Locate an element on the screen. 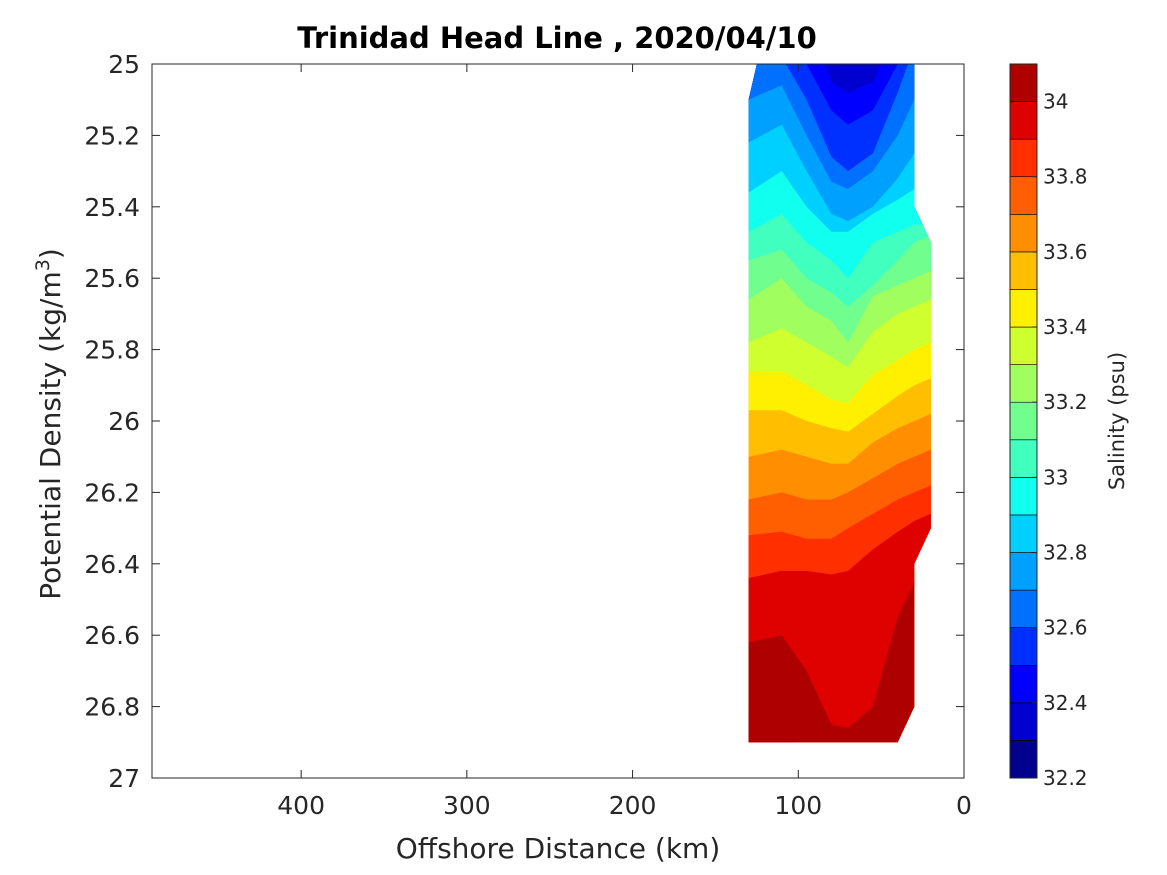 Image resolution: width=1167 pixels, height=875 pixels. contour-fills is located at coordinates (839, 403).